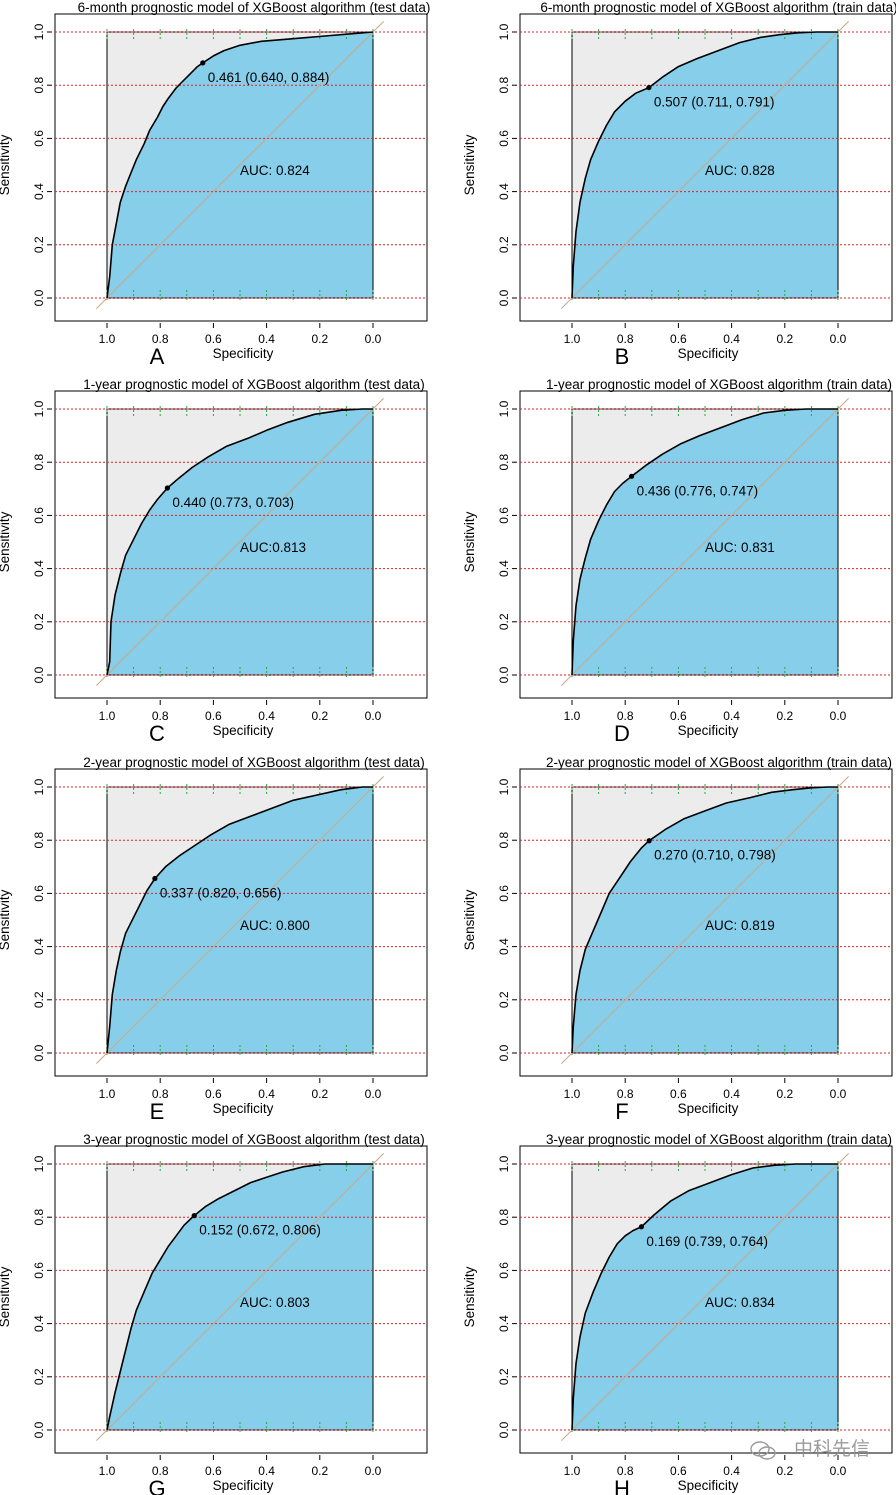 This screenshot has height=1495, width=896. I want to click on threshold-label: 0.270 (0.710, 0.798), so click(715, 855).